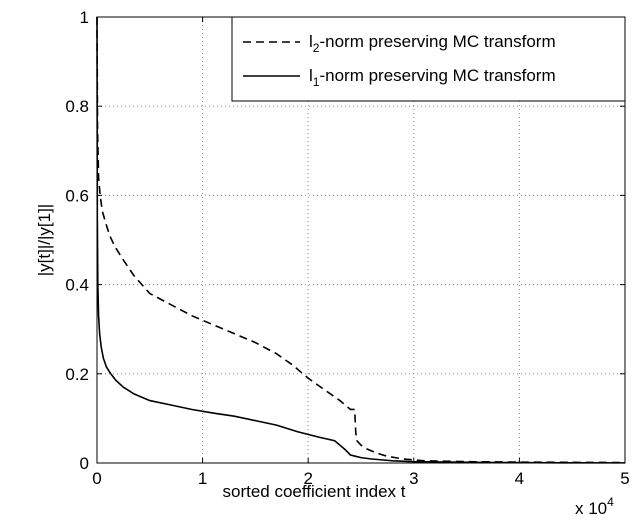  Describe the element at coordinates (313, 491) in the screenshot. I see `x-axis-label: sorted coefficient index t` at that location.